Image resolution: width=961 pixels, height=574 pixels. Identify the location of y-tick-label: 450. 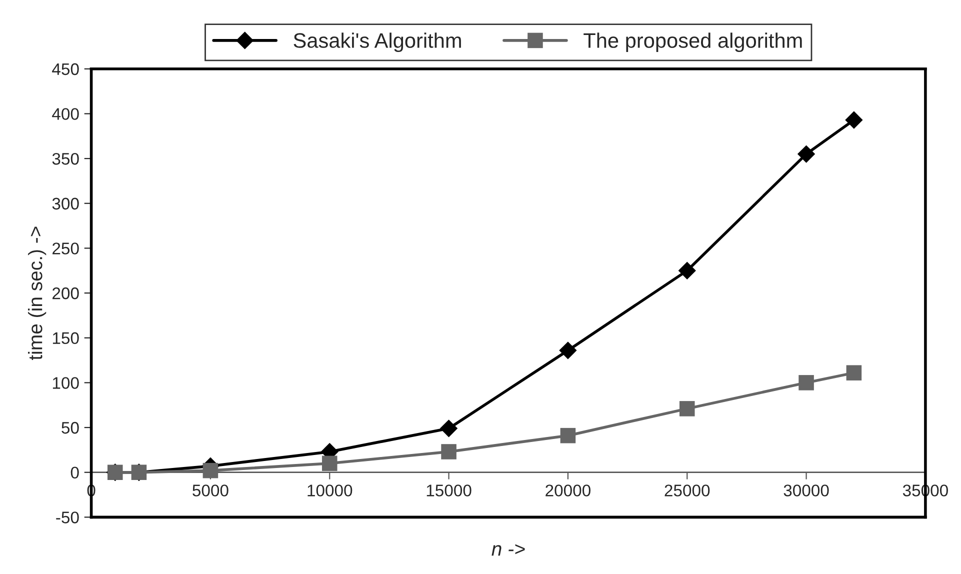
(65, 69).